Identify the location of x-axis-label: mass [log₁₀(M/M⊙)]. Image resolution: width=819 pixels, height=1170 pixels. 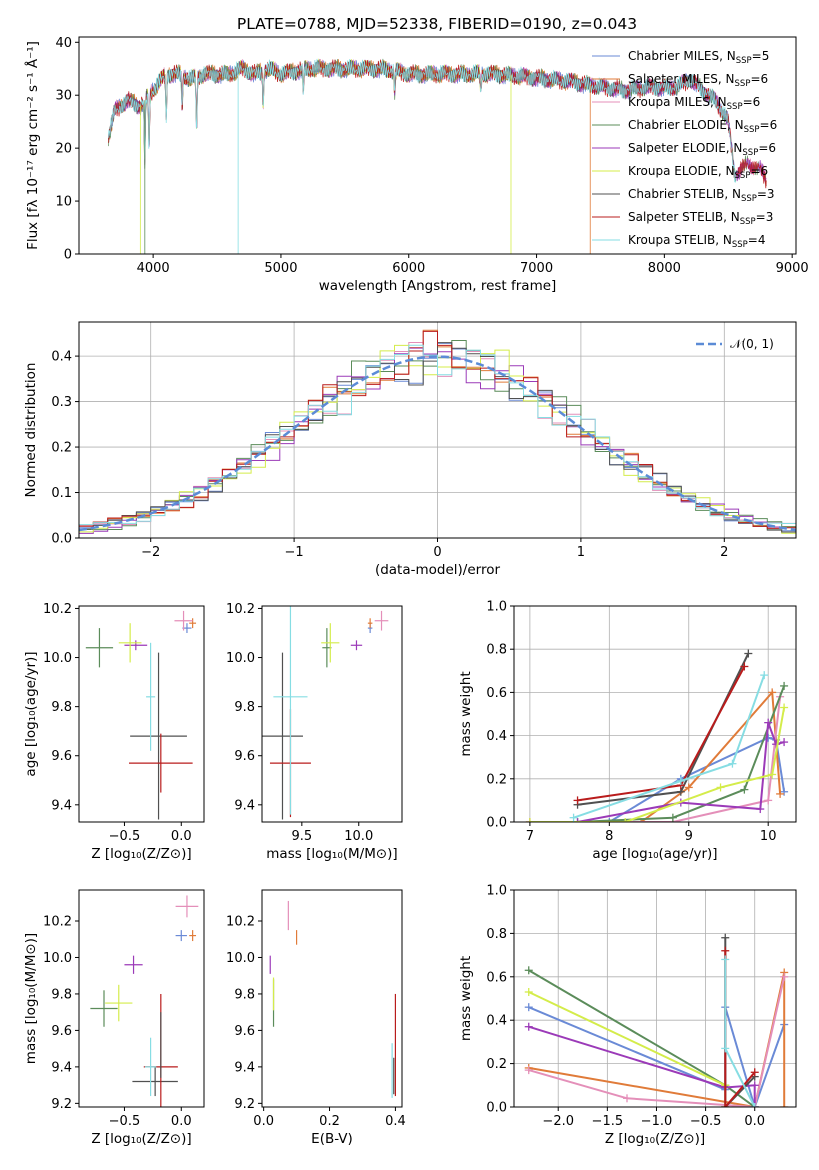
(331, 854).